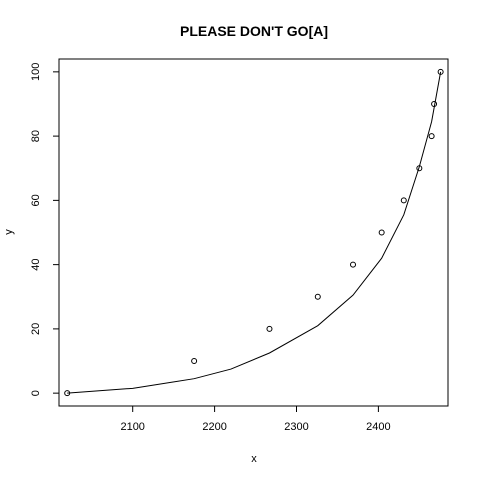  I want to click on y-tick-label: 0, so click(36, 393).